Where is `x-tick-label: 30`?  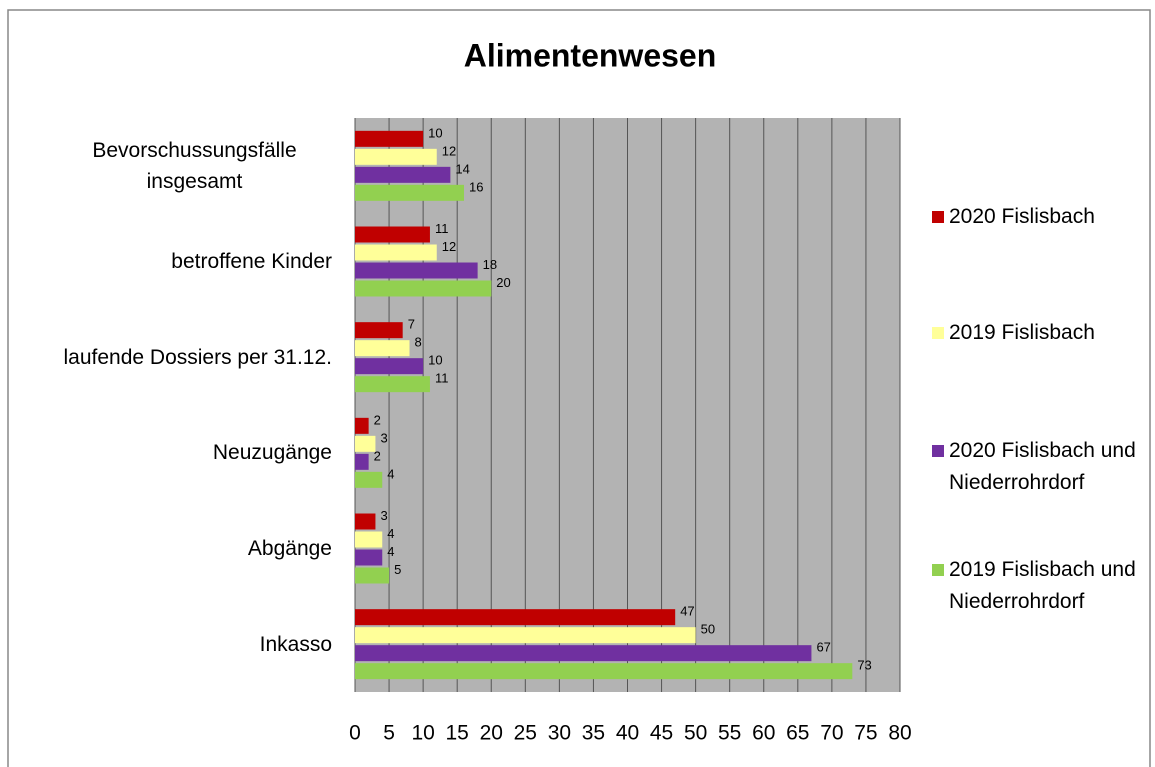
x-tick-label: 30 is located at coordinates (559, 733).